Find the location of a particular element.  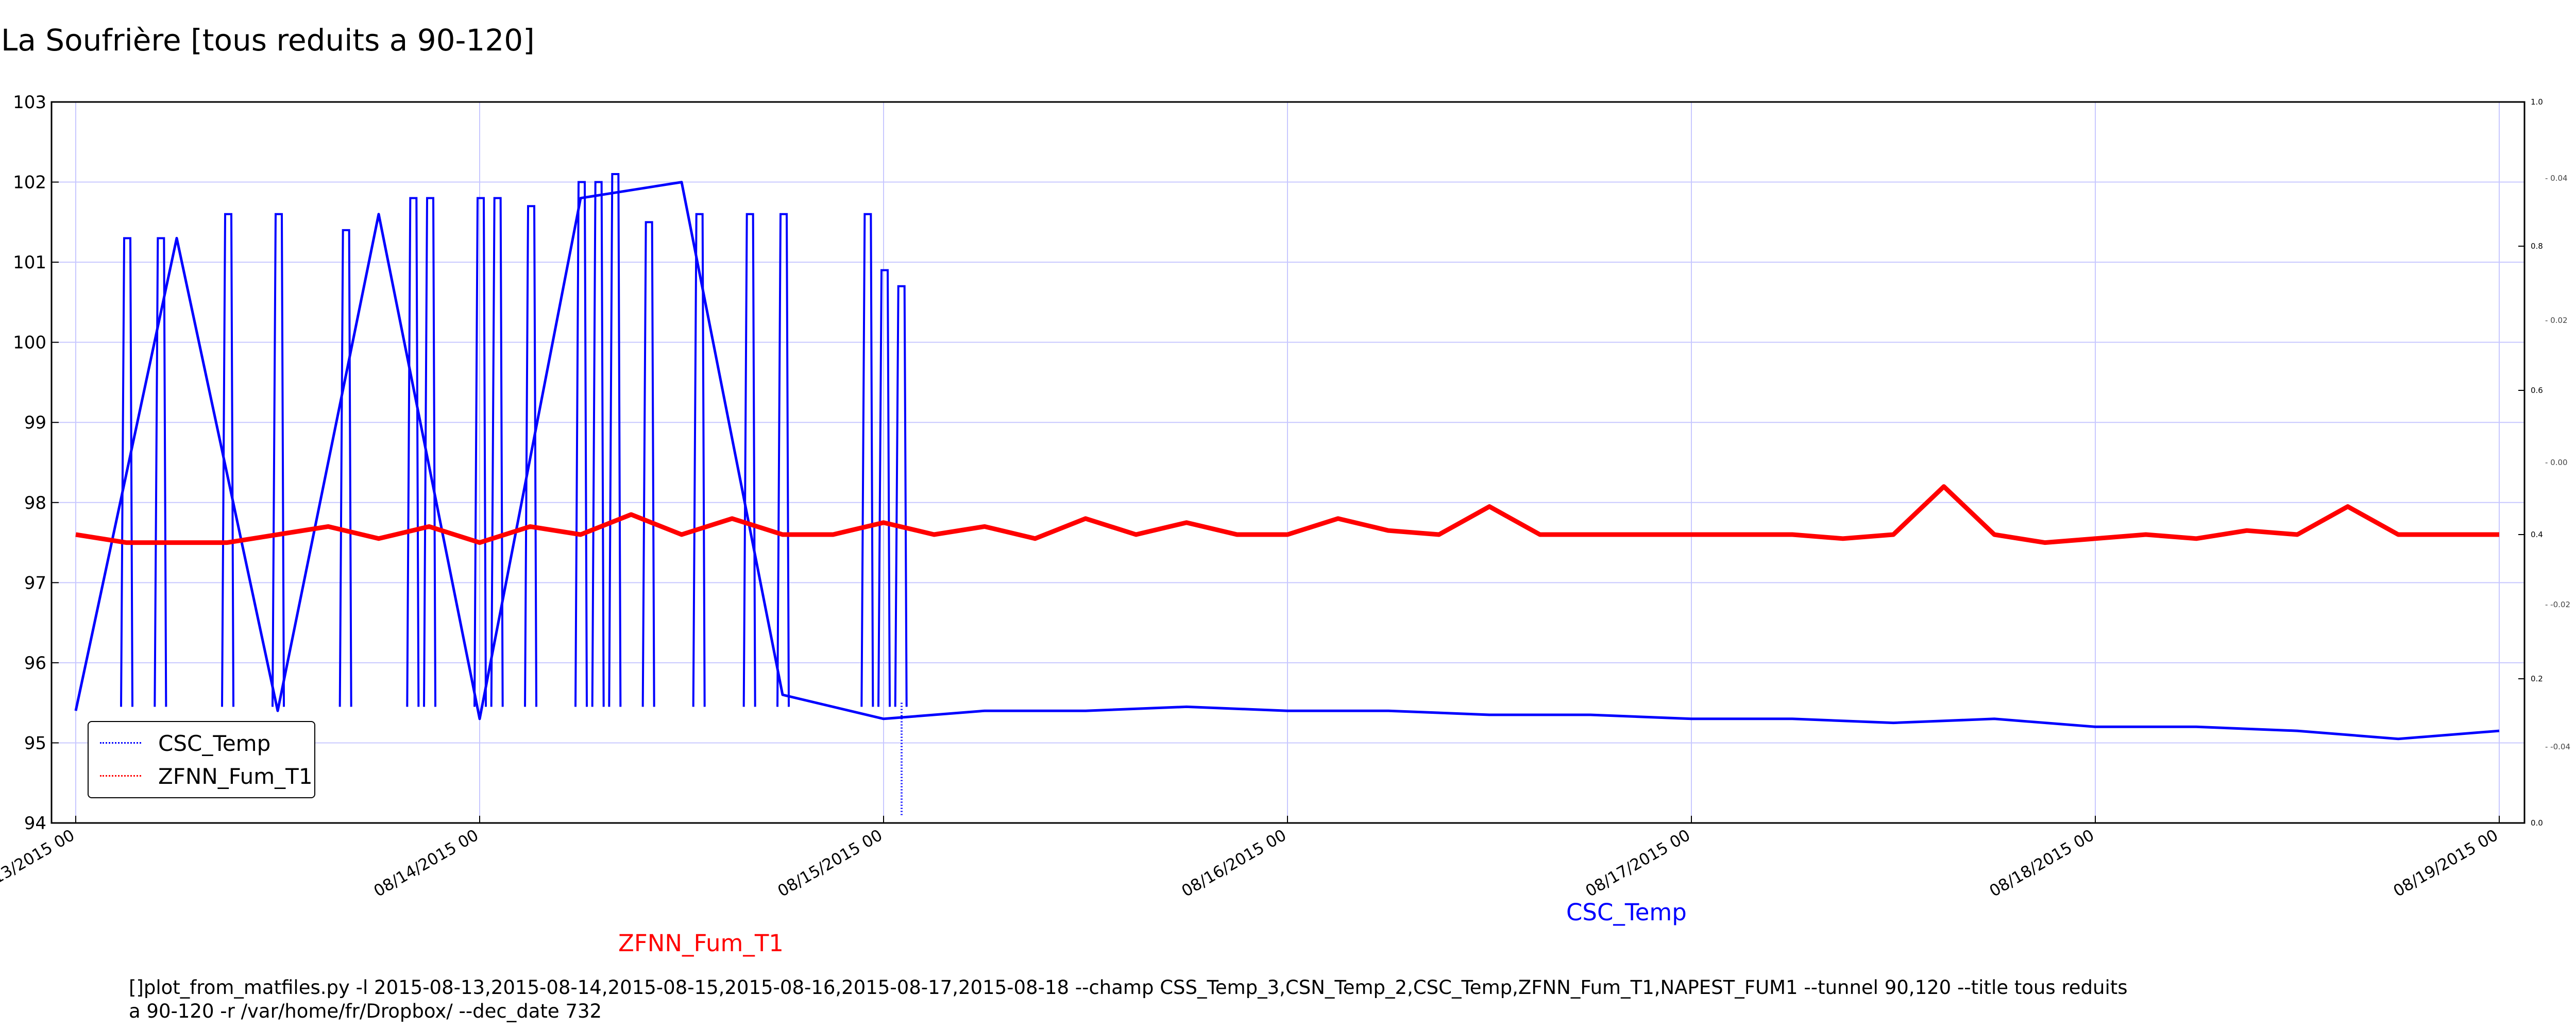

y-tick-label: 102 is located at coordinates (29, 183).